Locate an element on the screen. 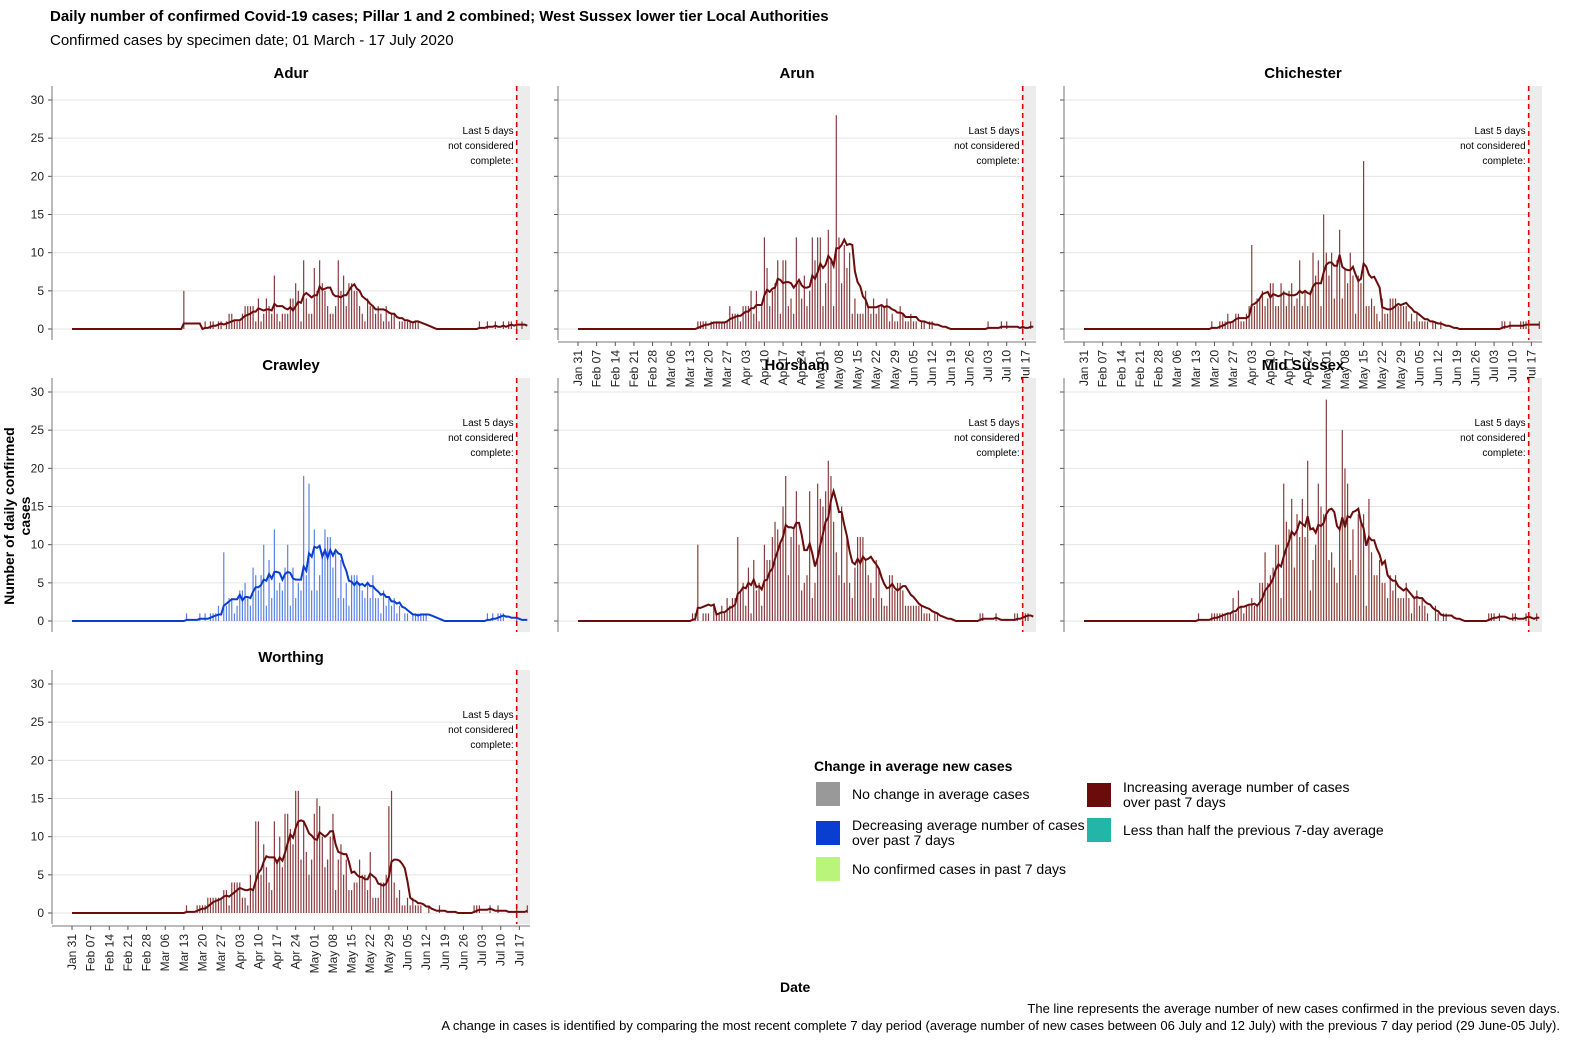 This screenshot has width=1580, height=1050. x-tick-label: May 29 is located at coordinates (389, 954).